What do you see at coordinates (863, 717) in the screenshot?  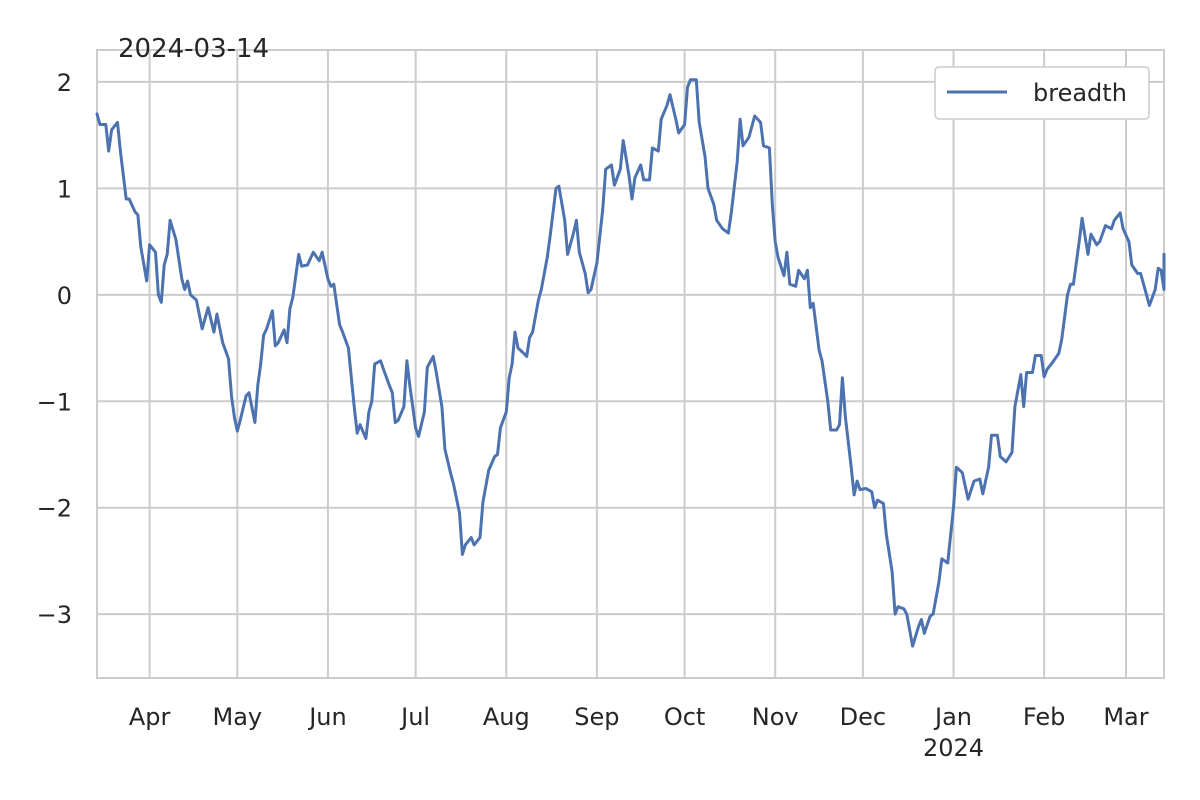 I see `x-tick-label: Dec` at bounding box center [863, 717].